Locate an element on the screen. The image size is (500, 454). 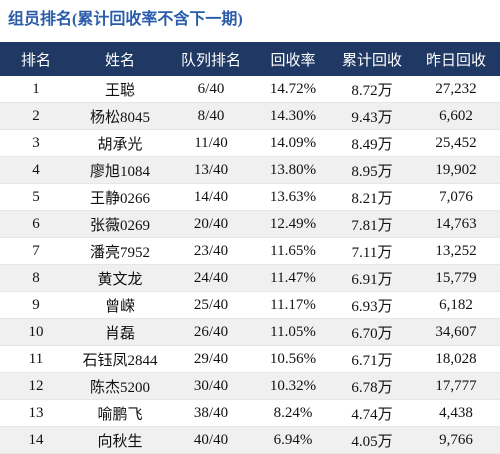
table-cell: 13,252 is located at coordinates (456, 251).